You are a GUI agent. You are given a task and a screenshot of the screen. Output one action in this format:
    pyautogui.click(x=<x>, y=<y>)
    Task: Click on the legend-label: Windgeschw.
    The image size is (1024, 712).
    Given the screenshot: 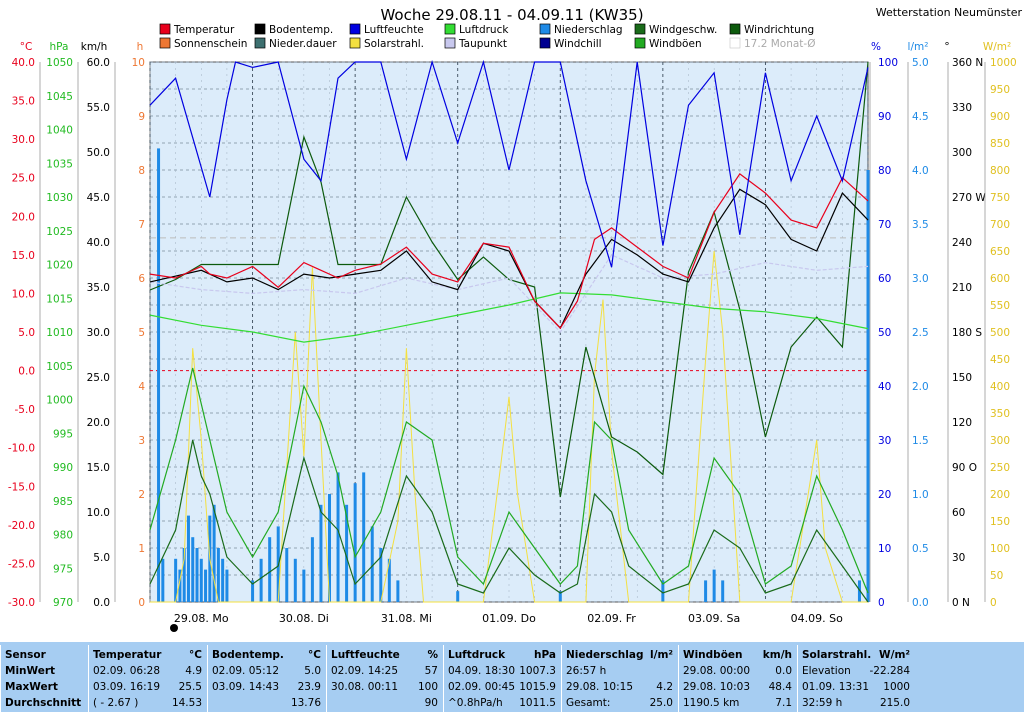 What is the action you would take?
    pyautogui.click(x=683, y=30)
    